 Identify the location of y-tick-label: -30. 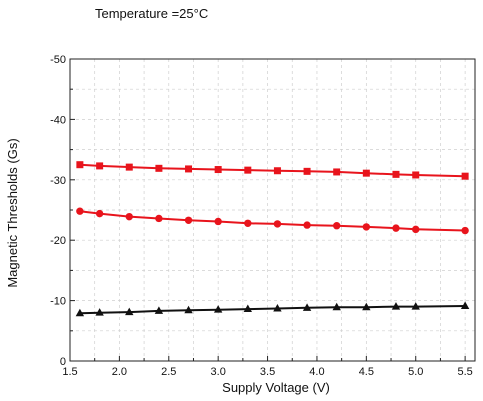
(58, 181).